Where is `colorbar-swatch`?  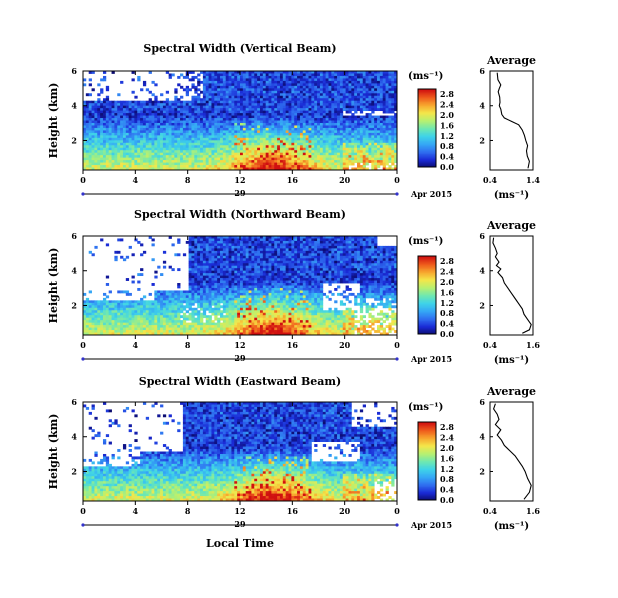 colorbar-swatch is located at coordinates (427, 149).